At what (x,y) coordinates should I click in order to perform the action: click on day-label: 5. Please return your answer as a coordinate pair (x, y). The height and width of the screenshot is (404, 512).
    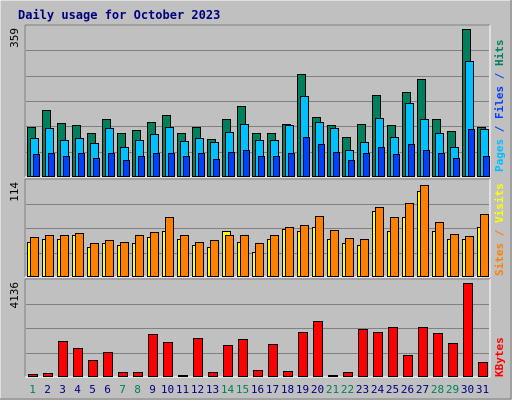
    Looking at the image, I should click on (92, 389).